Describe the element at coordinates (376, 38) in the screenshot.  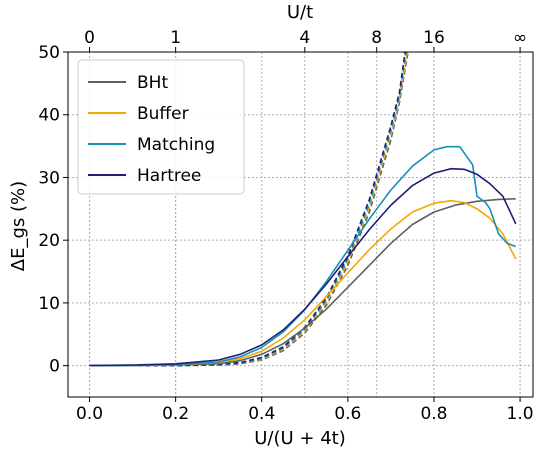
I see `top-tick-label: 8` at that location.